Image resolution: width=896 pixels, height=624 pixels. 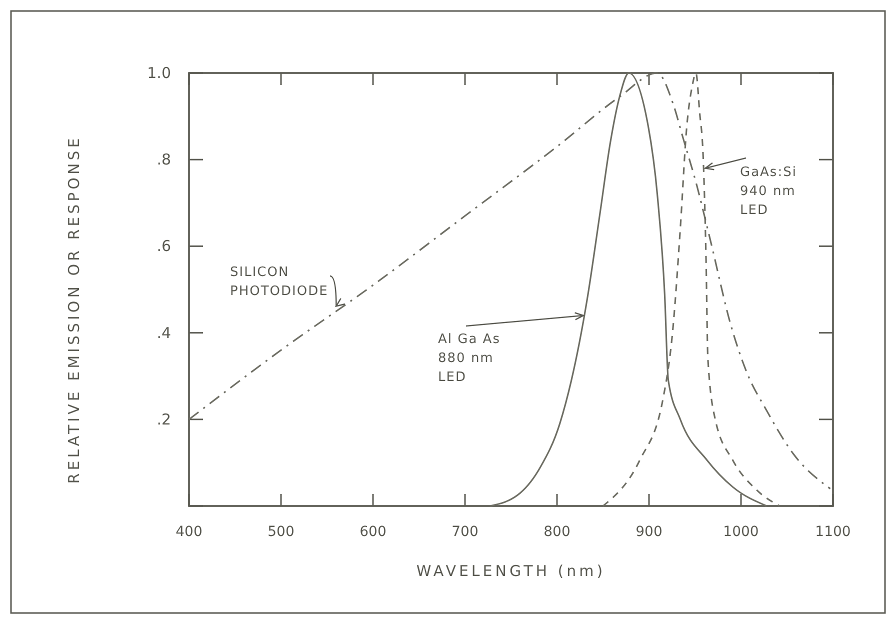 I want to click on x-tick-label: 1000, so click(x=741, y=532).